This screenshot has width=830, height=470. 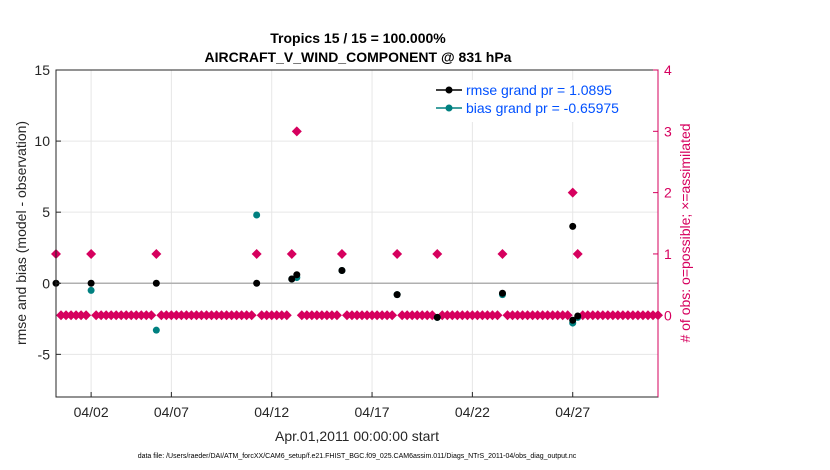 What do you see at coordinates (171, 412) in the screenshot?
I see `x-tick-label: 04/07` at bounding box center [171, 412].